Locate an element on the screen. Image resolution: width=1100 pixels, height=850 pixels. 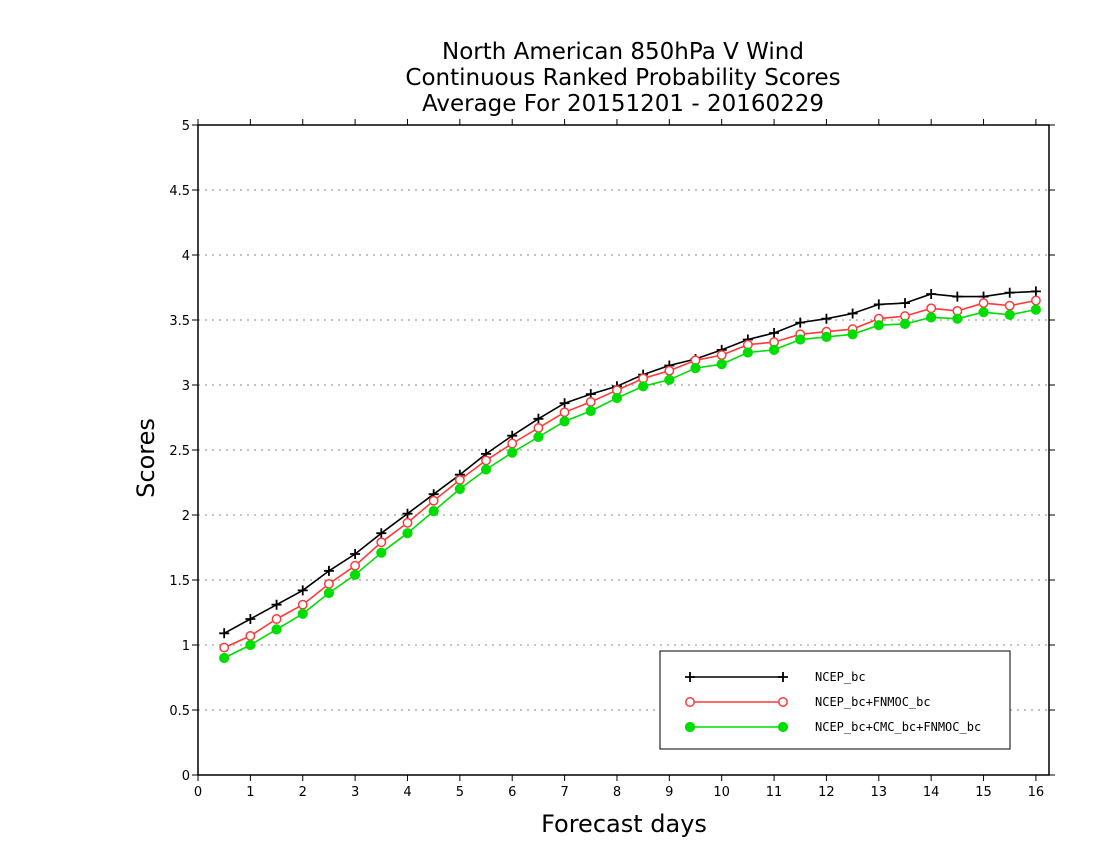
y-tick-label: 3 is located at coordinates (186, 386).